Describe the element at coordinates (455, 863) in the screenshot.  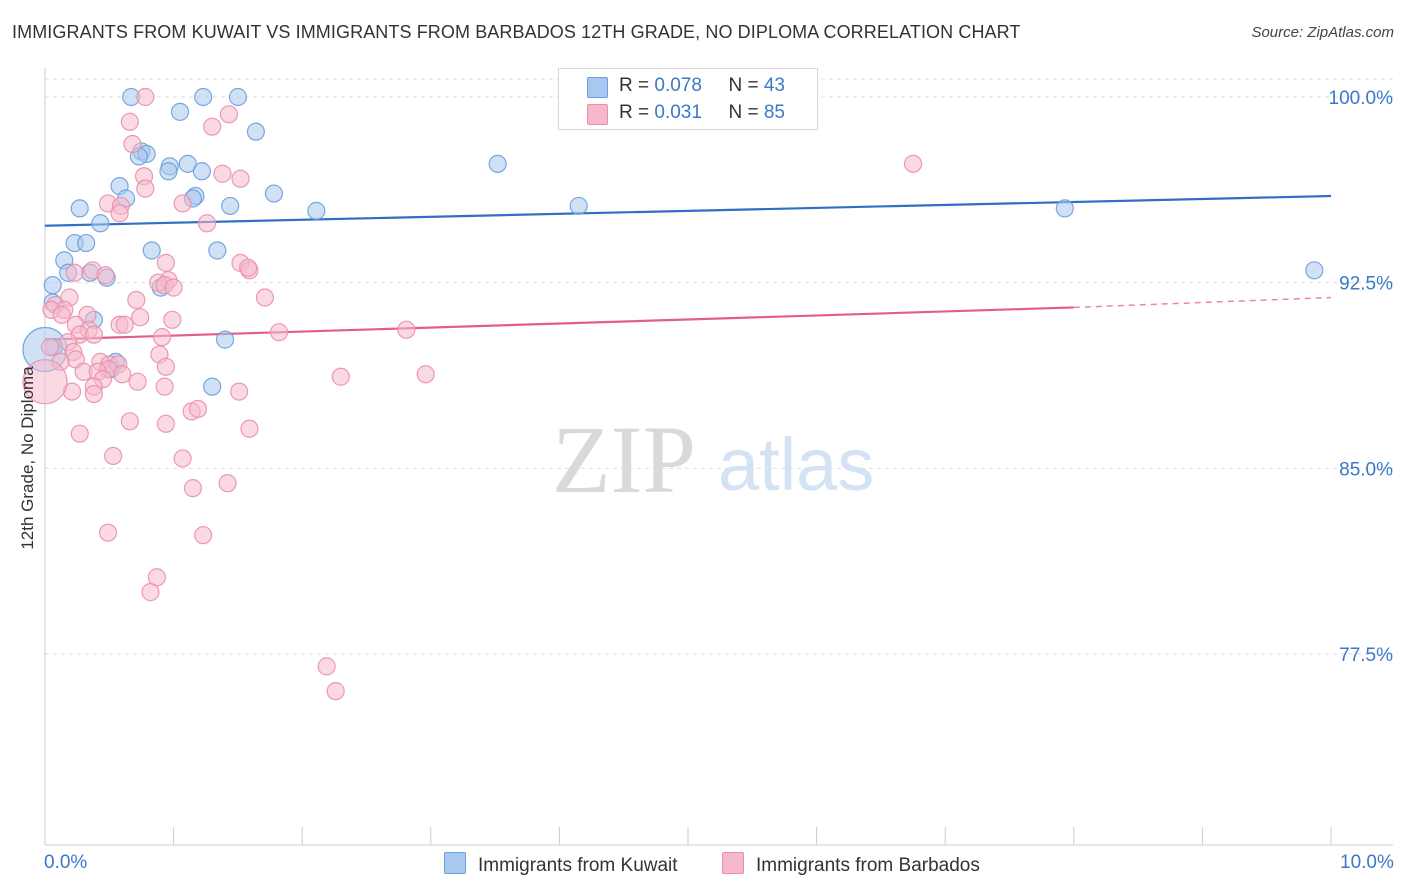
I see `bottom-kuwait-swatch` at that location.